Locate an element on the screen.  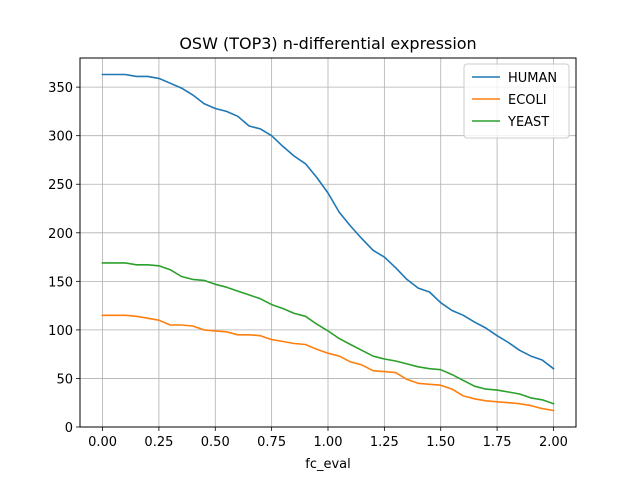
y-axis-ticks: 0 50 100 150 200 250 300 350 is located at coordinates (64, 258).